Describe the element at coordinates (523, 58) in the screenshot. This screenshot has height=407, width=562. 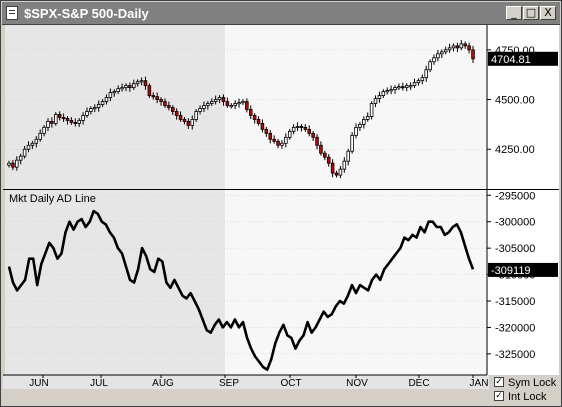
I see `last-price-box` at that location.